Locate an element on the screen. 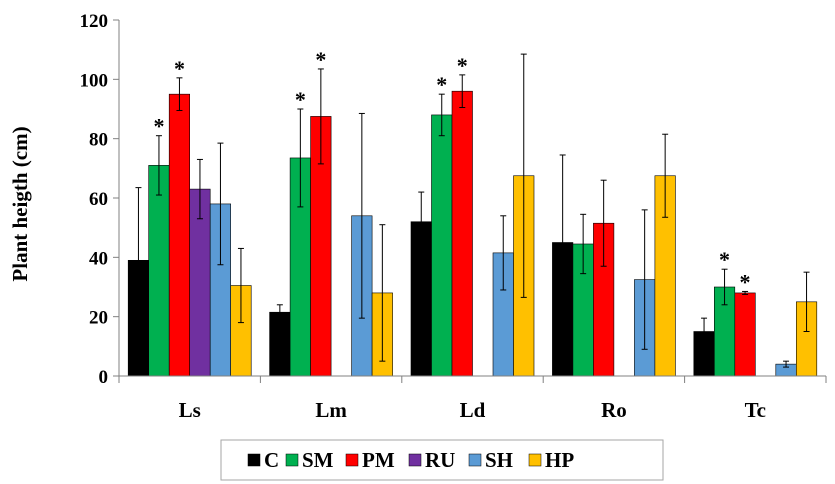  x-category-label: Tc is located at coordinates (755, 410).